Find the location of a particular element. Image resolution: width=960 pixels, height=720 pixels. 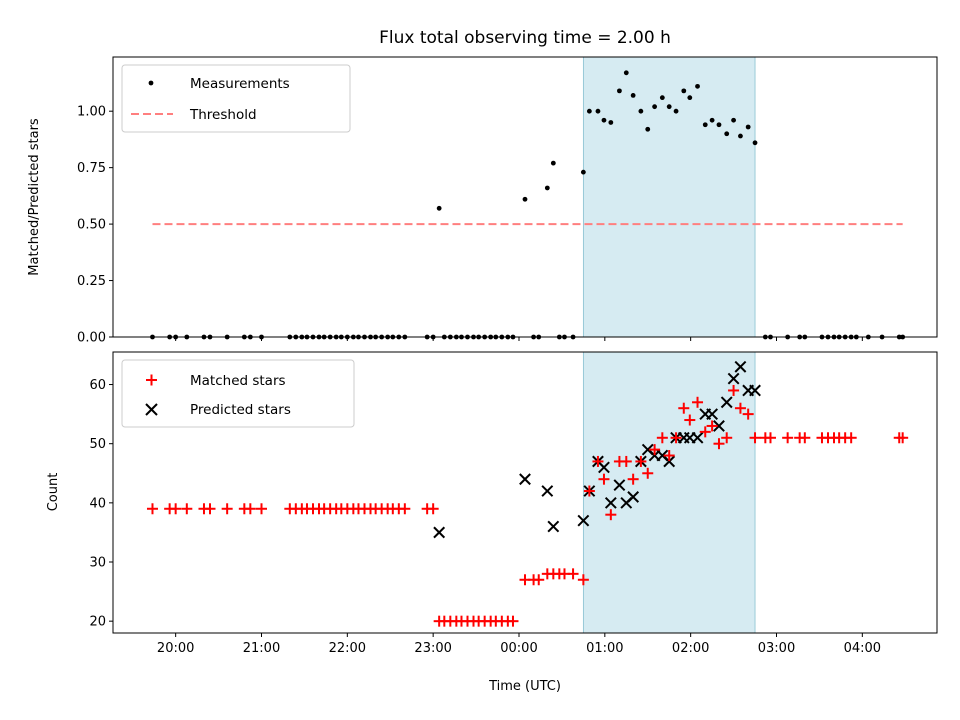

xtick-label: 02:00 is located at coordinates (690, 648).